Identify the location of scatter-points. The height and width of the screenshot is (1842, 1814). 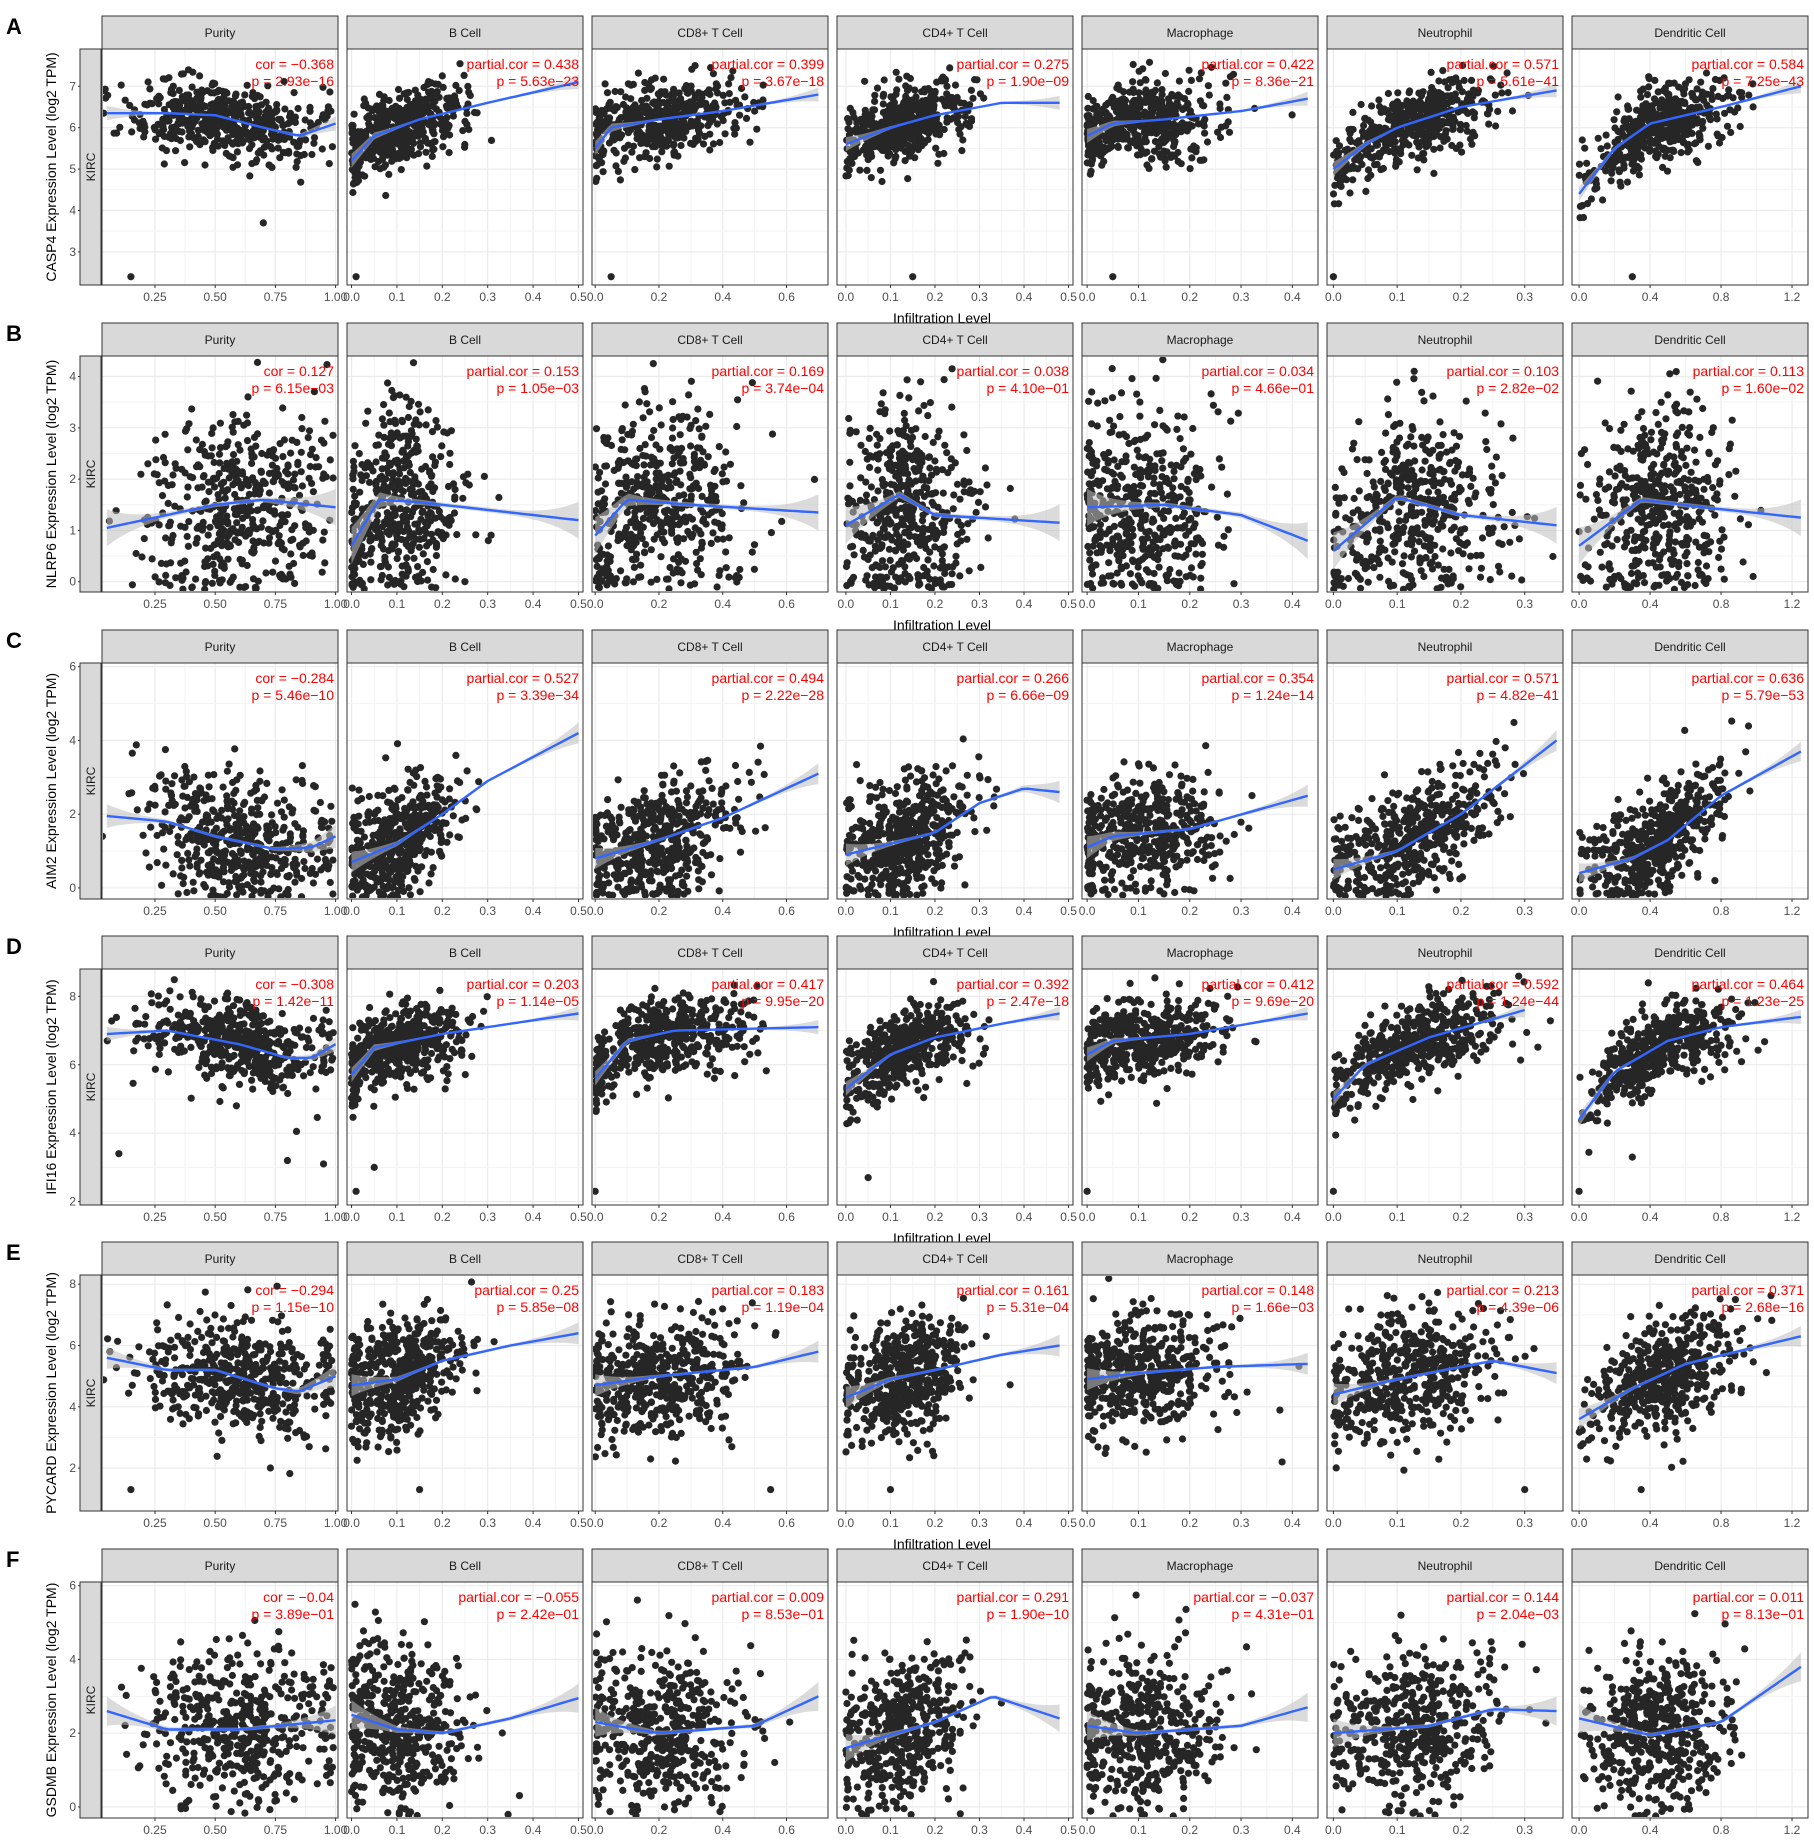
(422, 170).